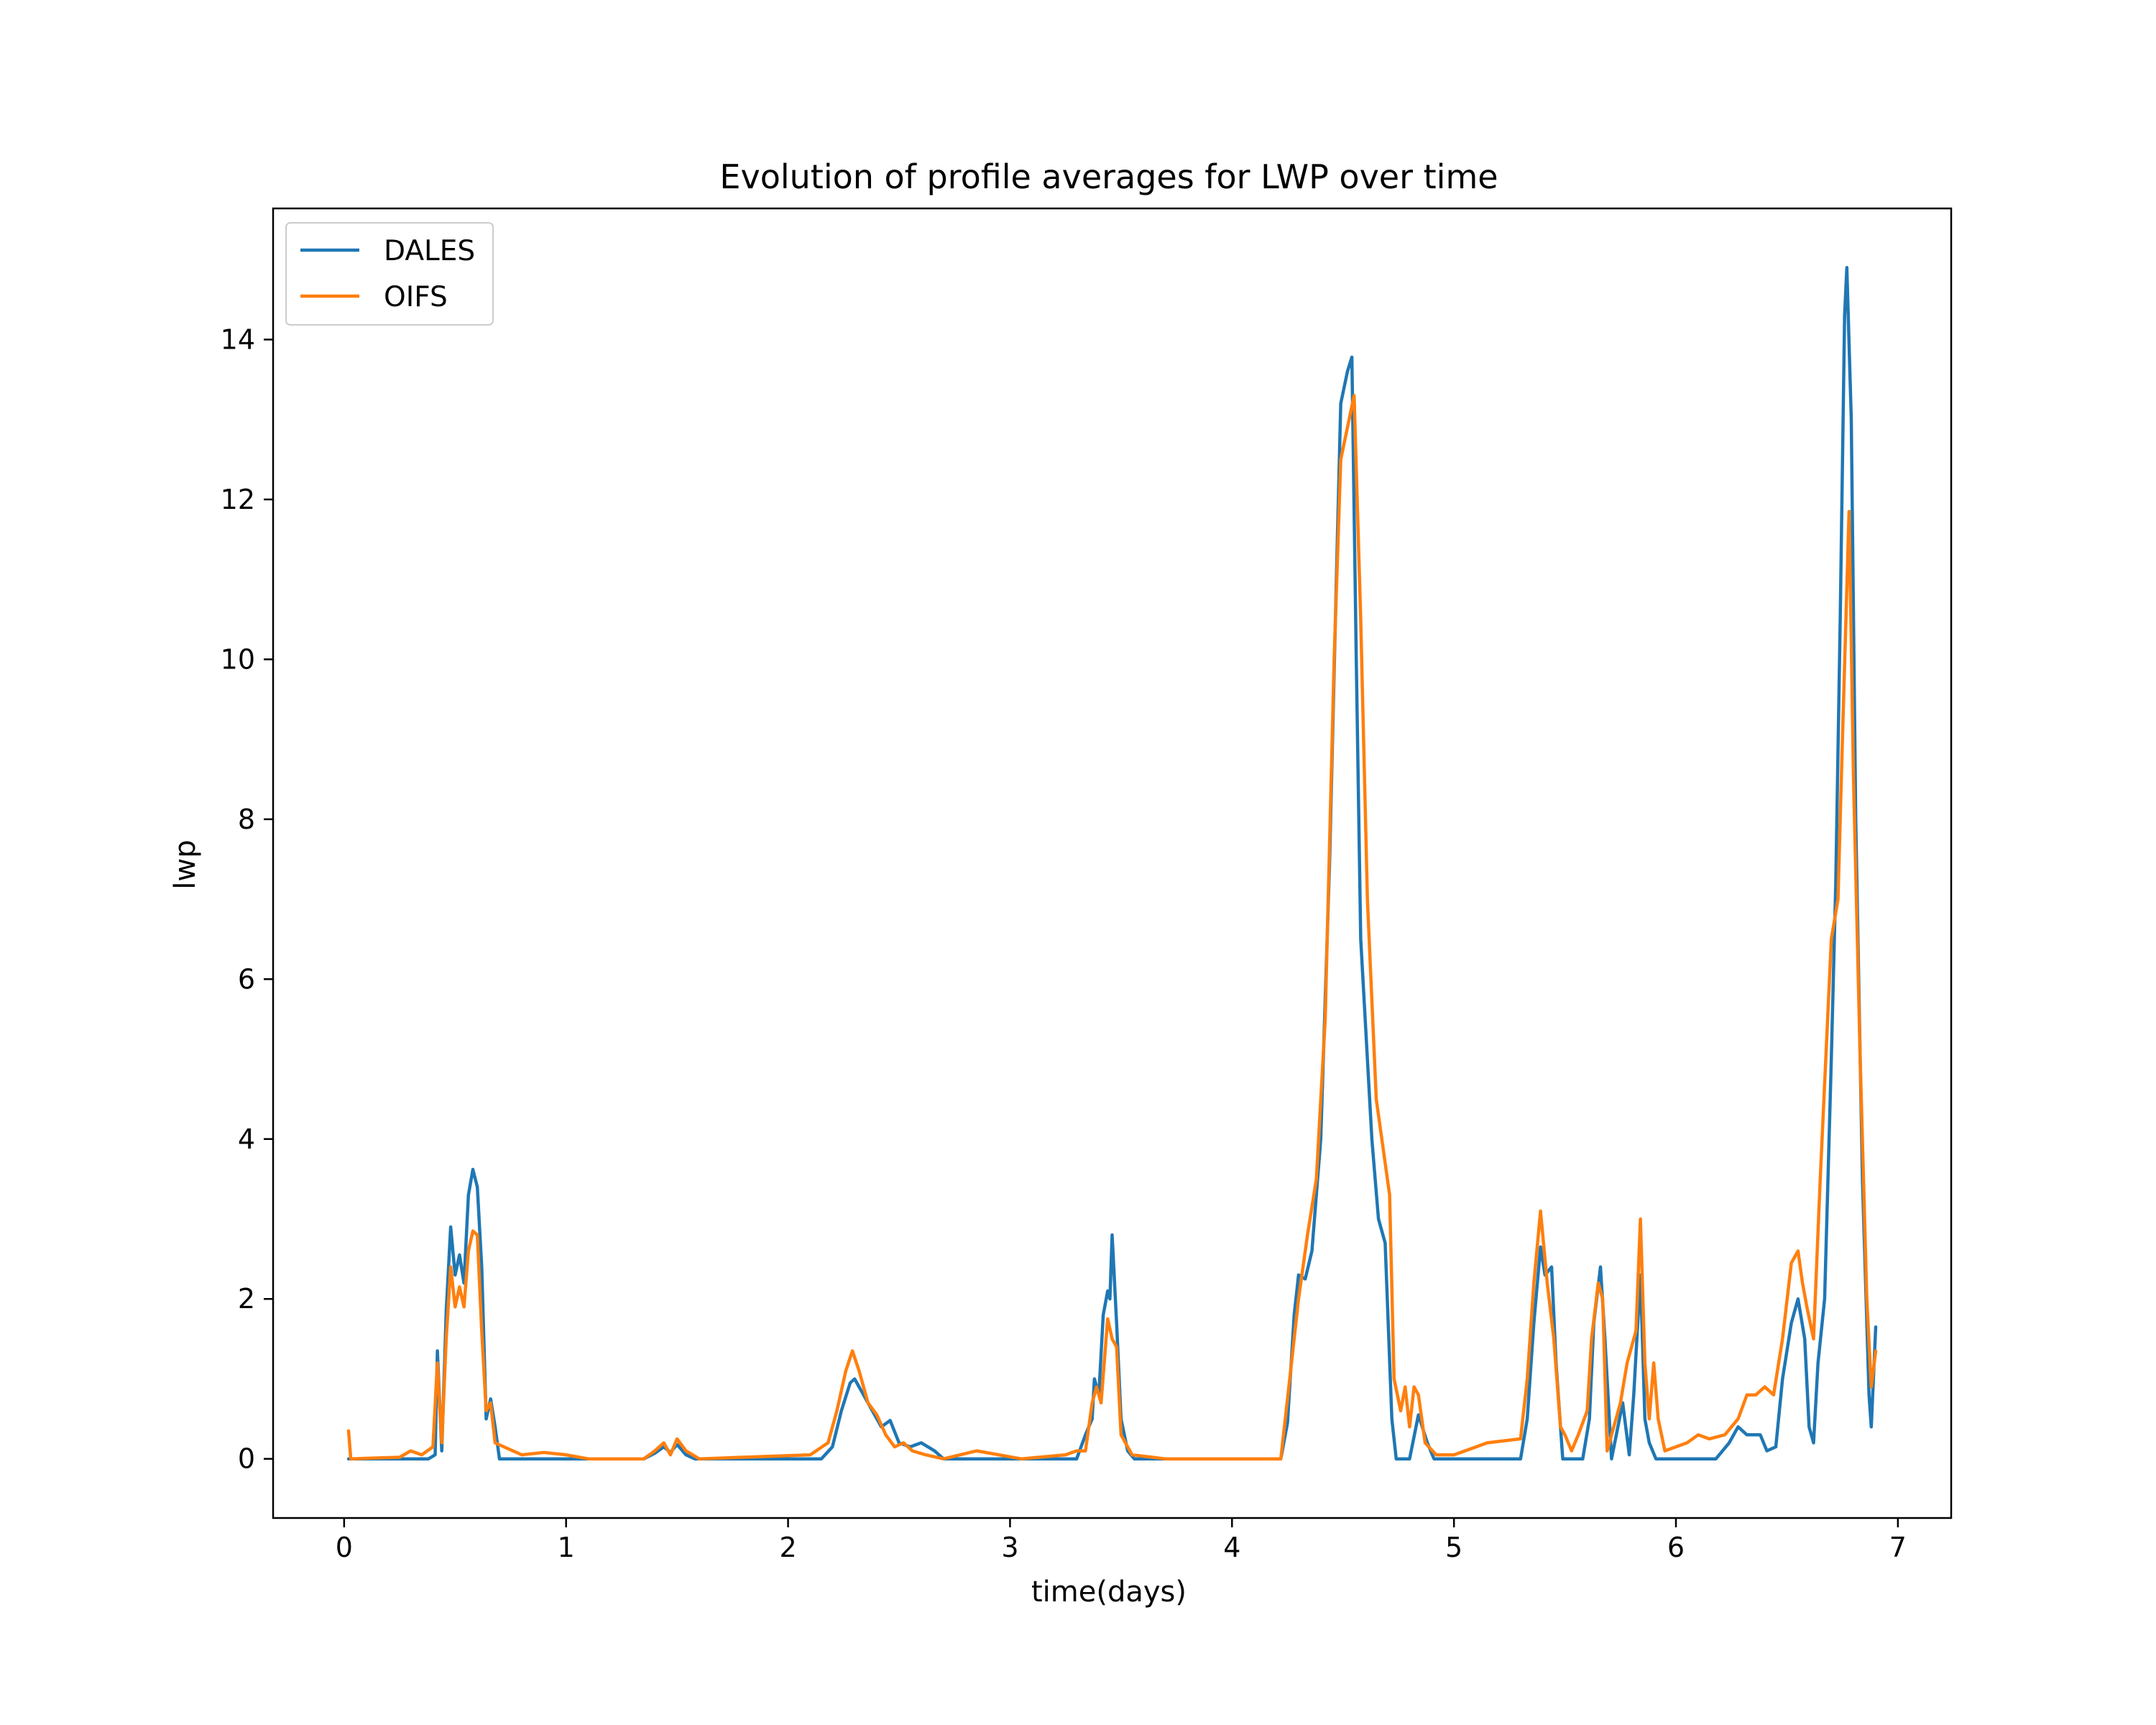 The width and height of the screenshot is (2156, 1725). I want to click on y-tick-label: 10, so click(238, 659).